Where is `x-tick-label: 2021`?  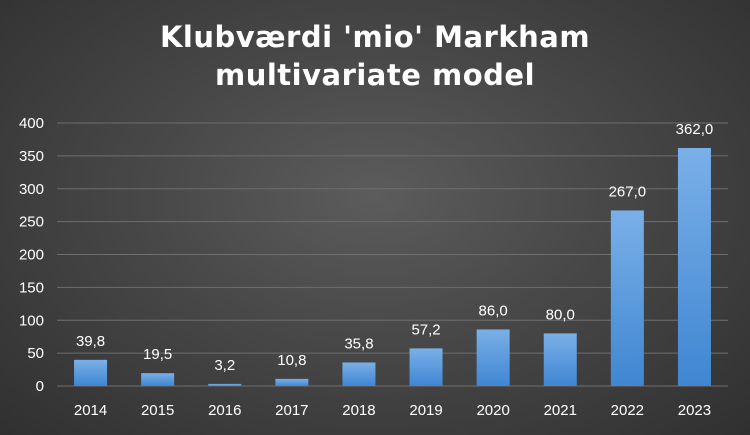
x-tick-label: 2021 is located at coordinates (560, 410).